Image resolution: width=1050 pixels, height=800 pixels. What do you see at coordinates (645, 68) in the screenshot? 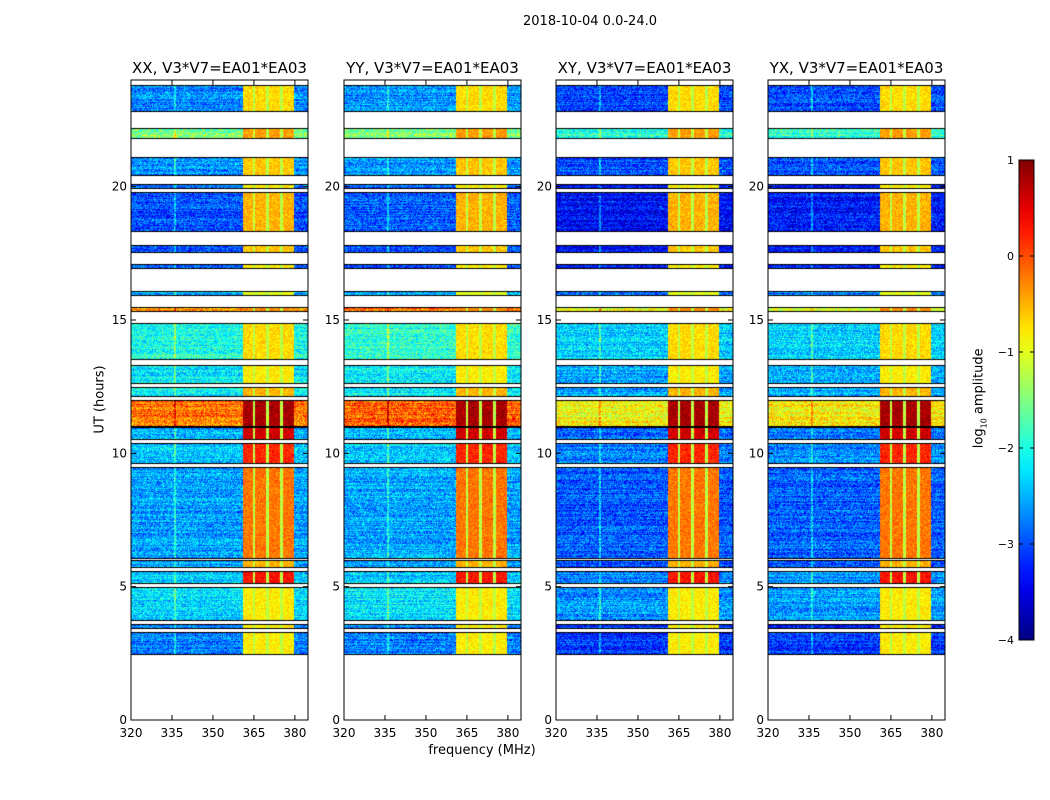
I see `panel-title: XY, V3*V7=EA01*EA03` at bounding box center [645, 68].